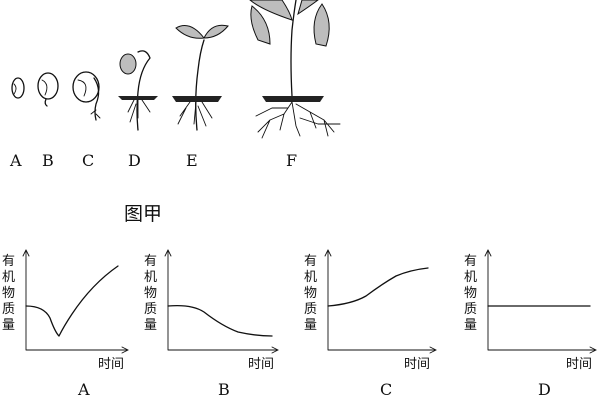 The image size is (600, 400). Describe the element at coordinates (192, 160) in the screenshot. I see `stage-label-e: E` at that location.